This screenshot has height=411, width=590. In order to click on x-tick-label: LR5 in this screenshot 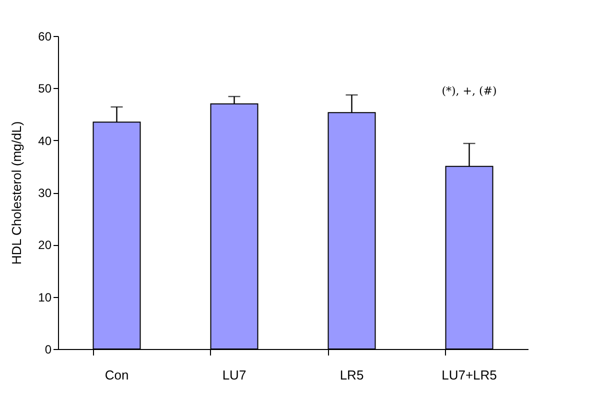, I will do `click(352, 375)`.